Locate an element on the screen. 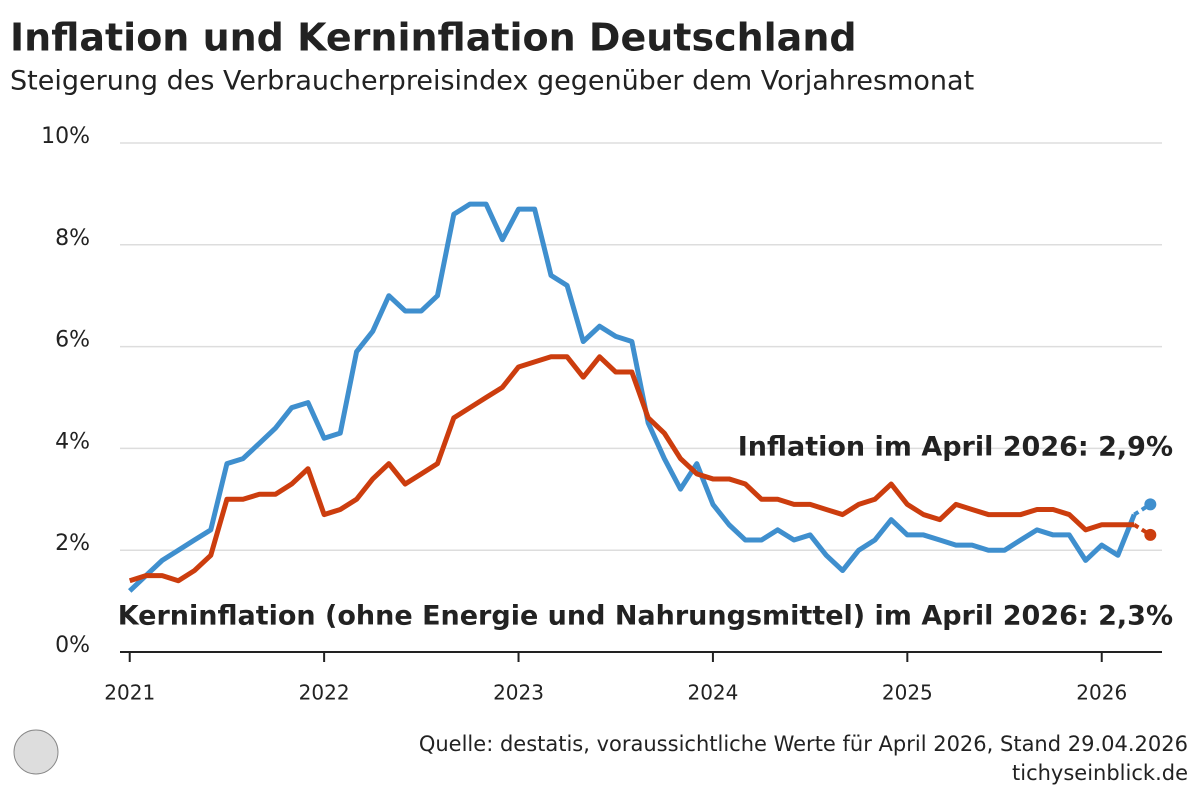 Image resolution: width=1200 pixels, height=800 pixels. x-tick-label: 2022 is located at coordinates (324, 693).